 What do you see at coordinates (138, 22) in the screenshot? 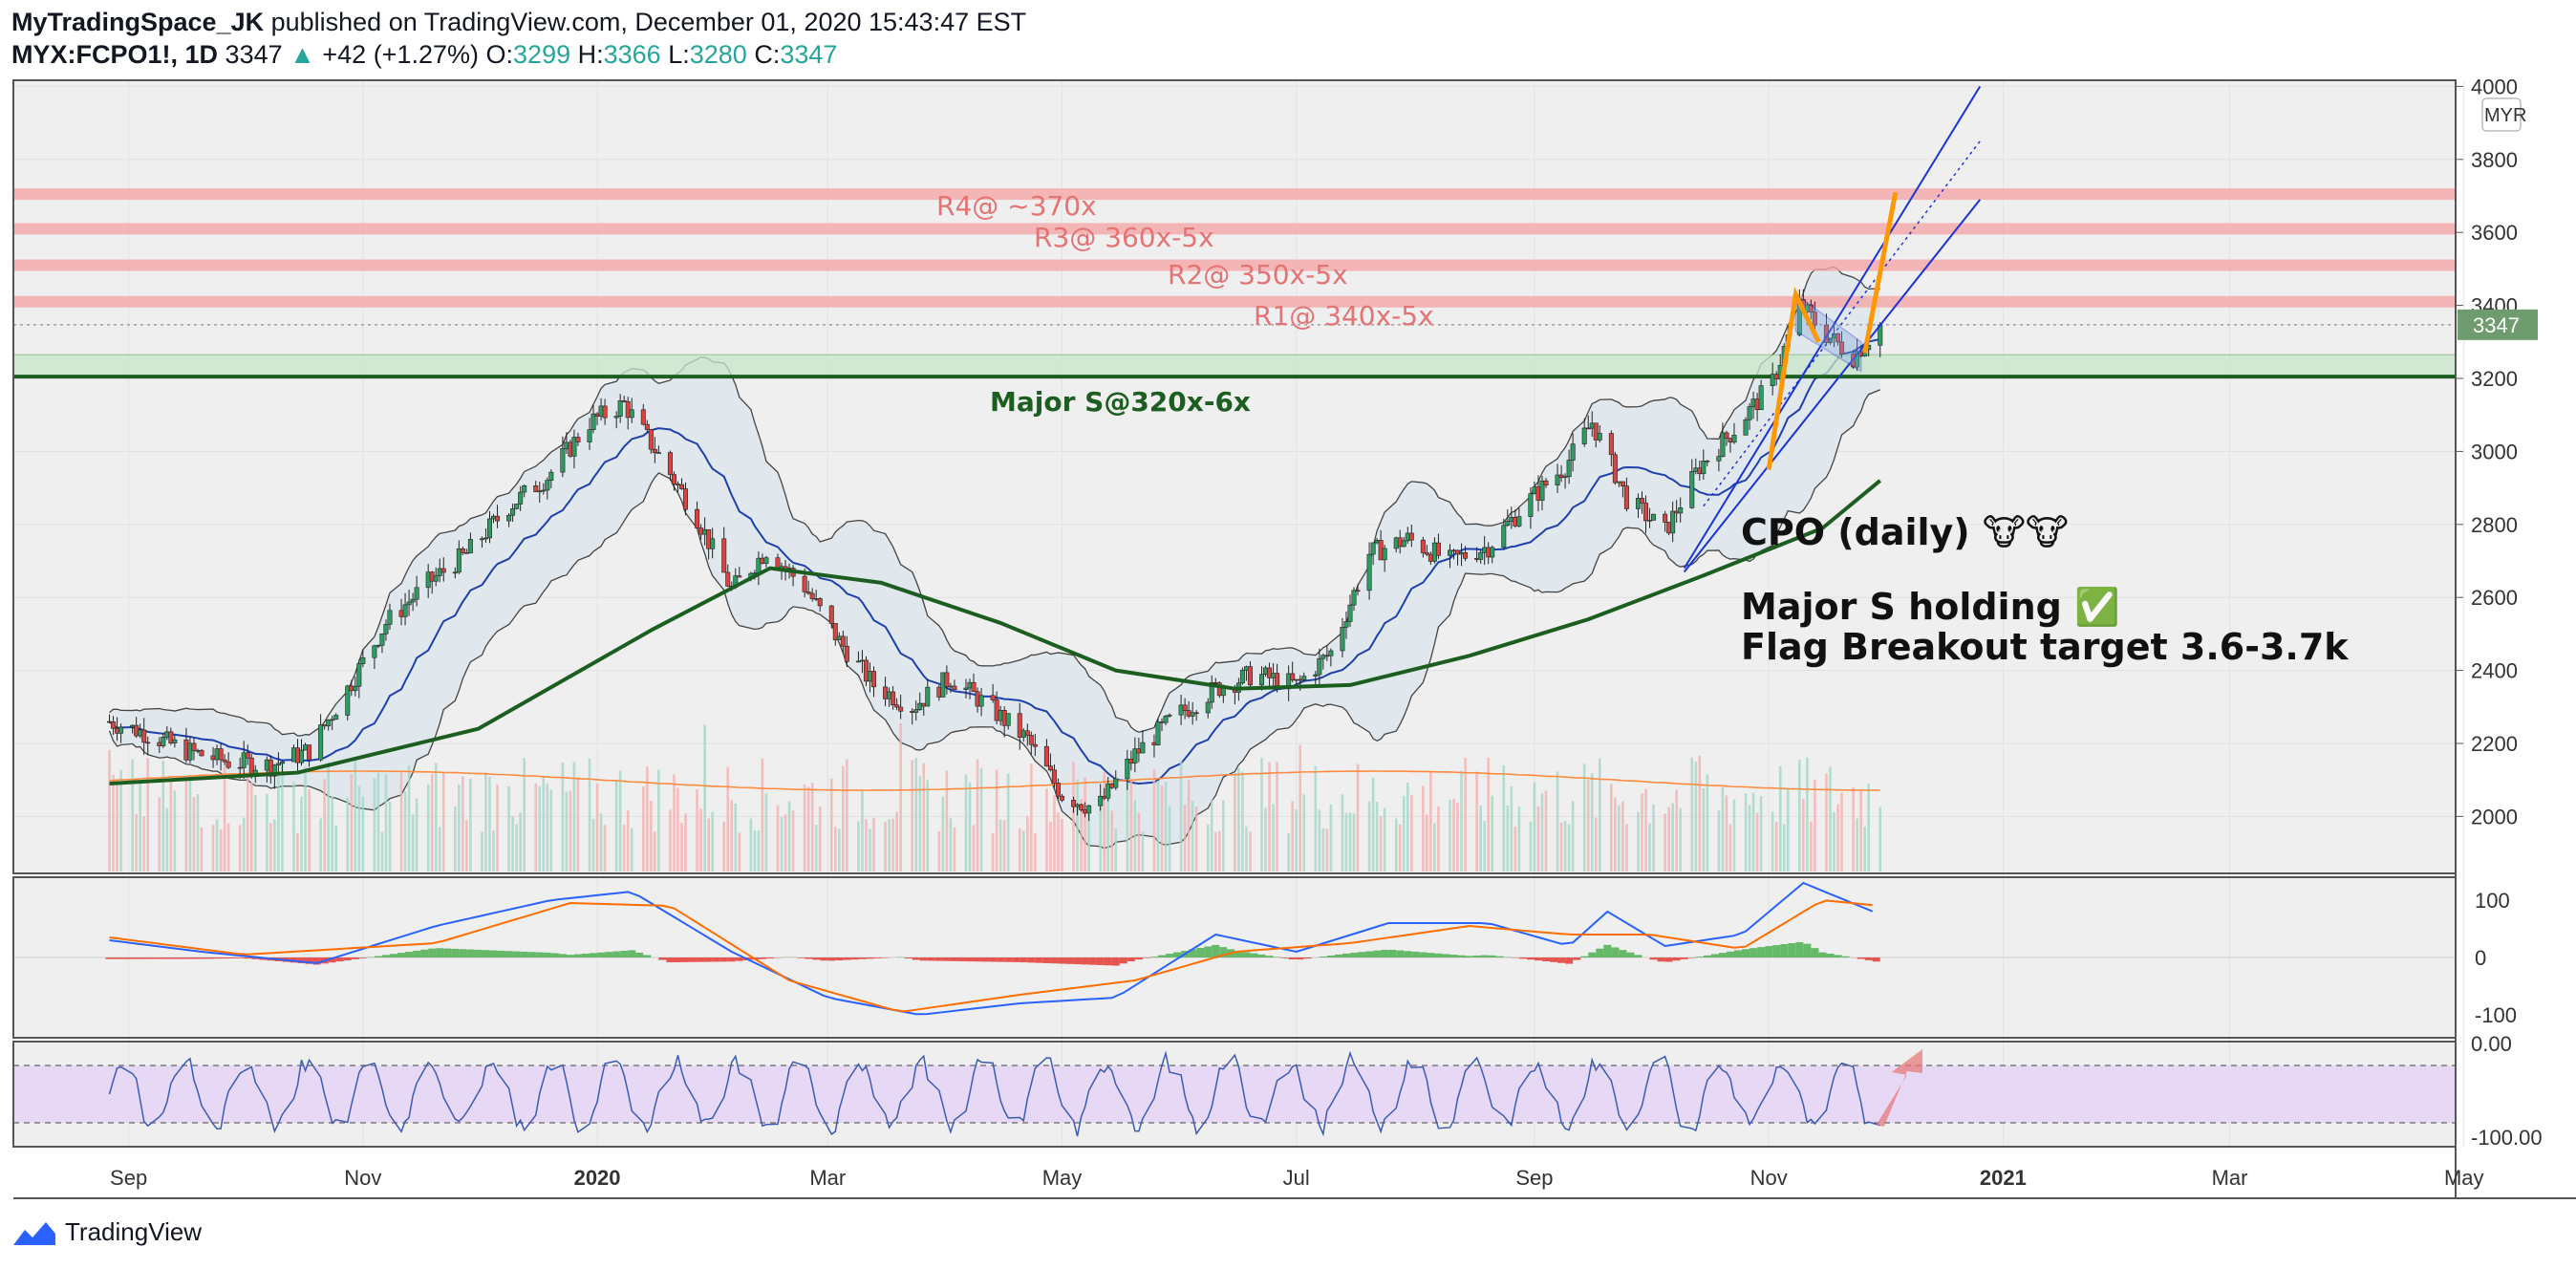
I see `publisher-name: MyTradingSpace_JK` at bounding box center [138, 22].